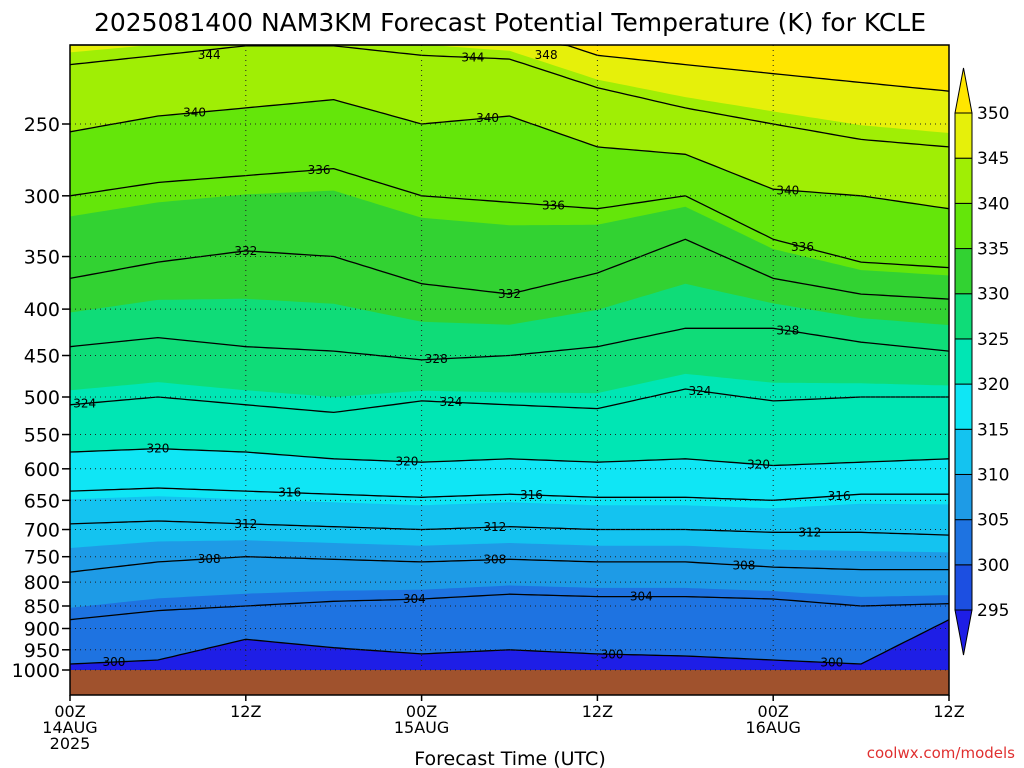 The width and height of the screenshot is (1024, 768). I want to click on y-tick-label-500: 500, so click(42, 398).